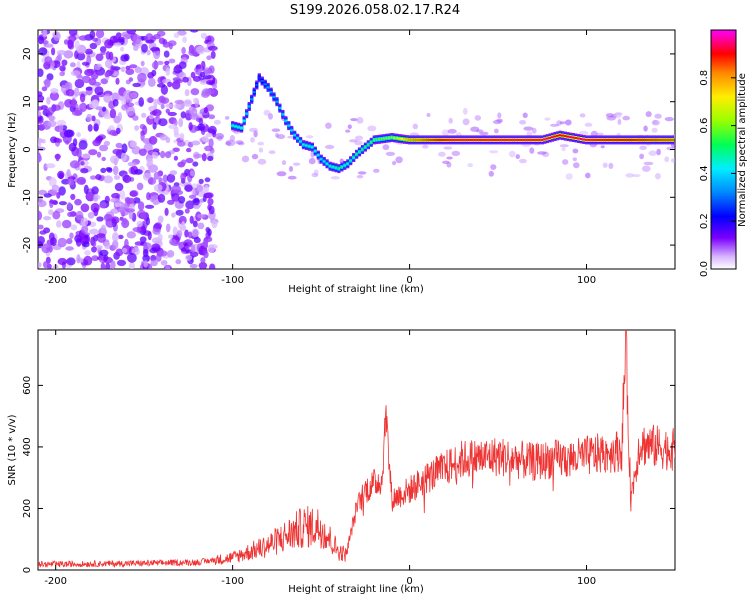 This screenshot has height=600, width=750. Describe the element at coordinates (27, 197) in the screenshot. I see `y-tick-label: -10` at that location.